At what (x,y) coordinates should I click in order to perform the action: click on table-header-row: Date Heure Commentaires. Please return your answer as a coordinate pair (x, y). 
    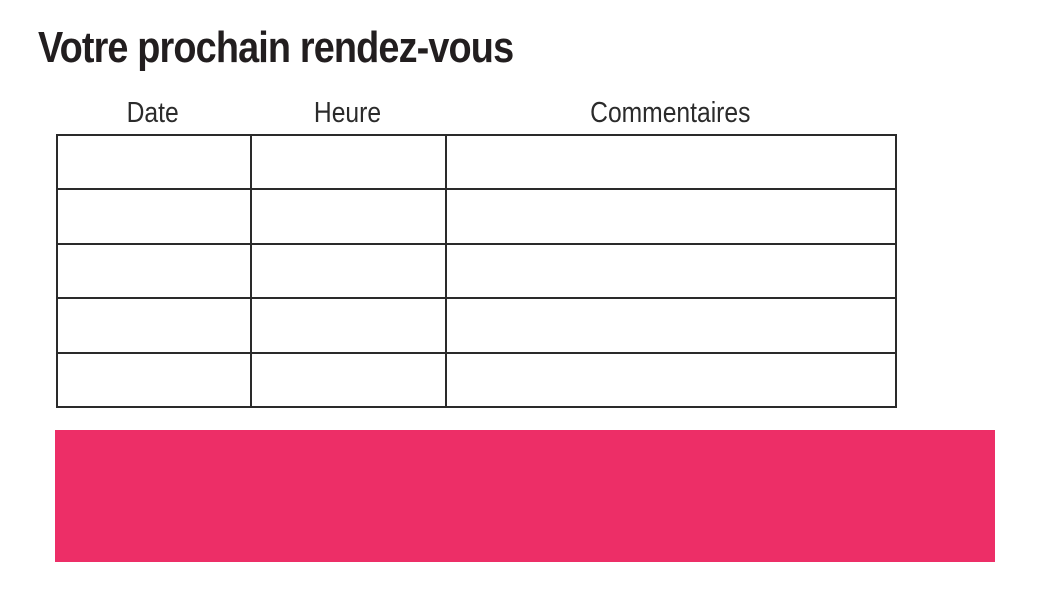
    Looking at the image, I should click on (475, 108).